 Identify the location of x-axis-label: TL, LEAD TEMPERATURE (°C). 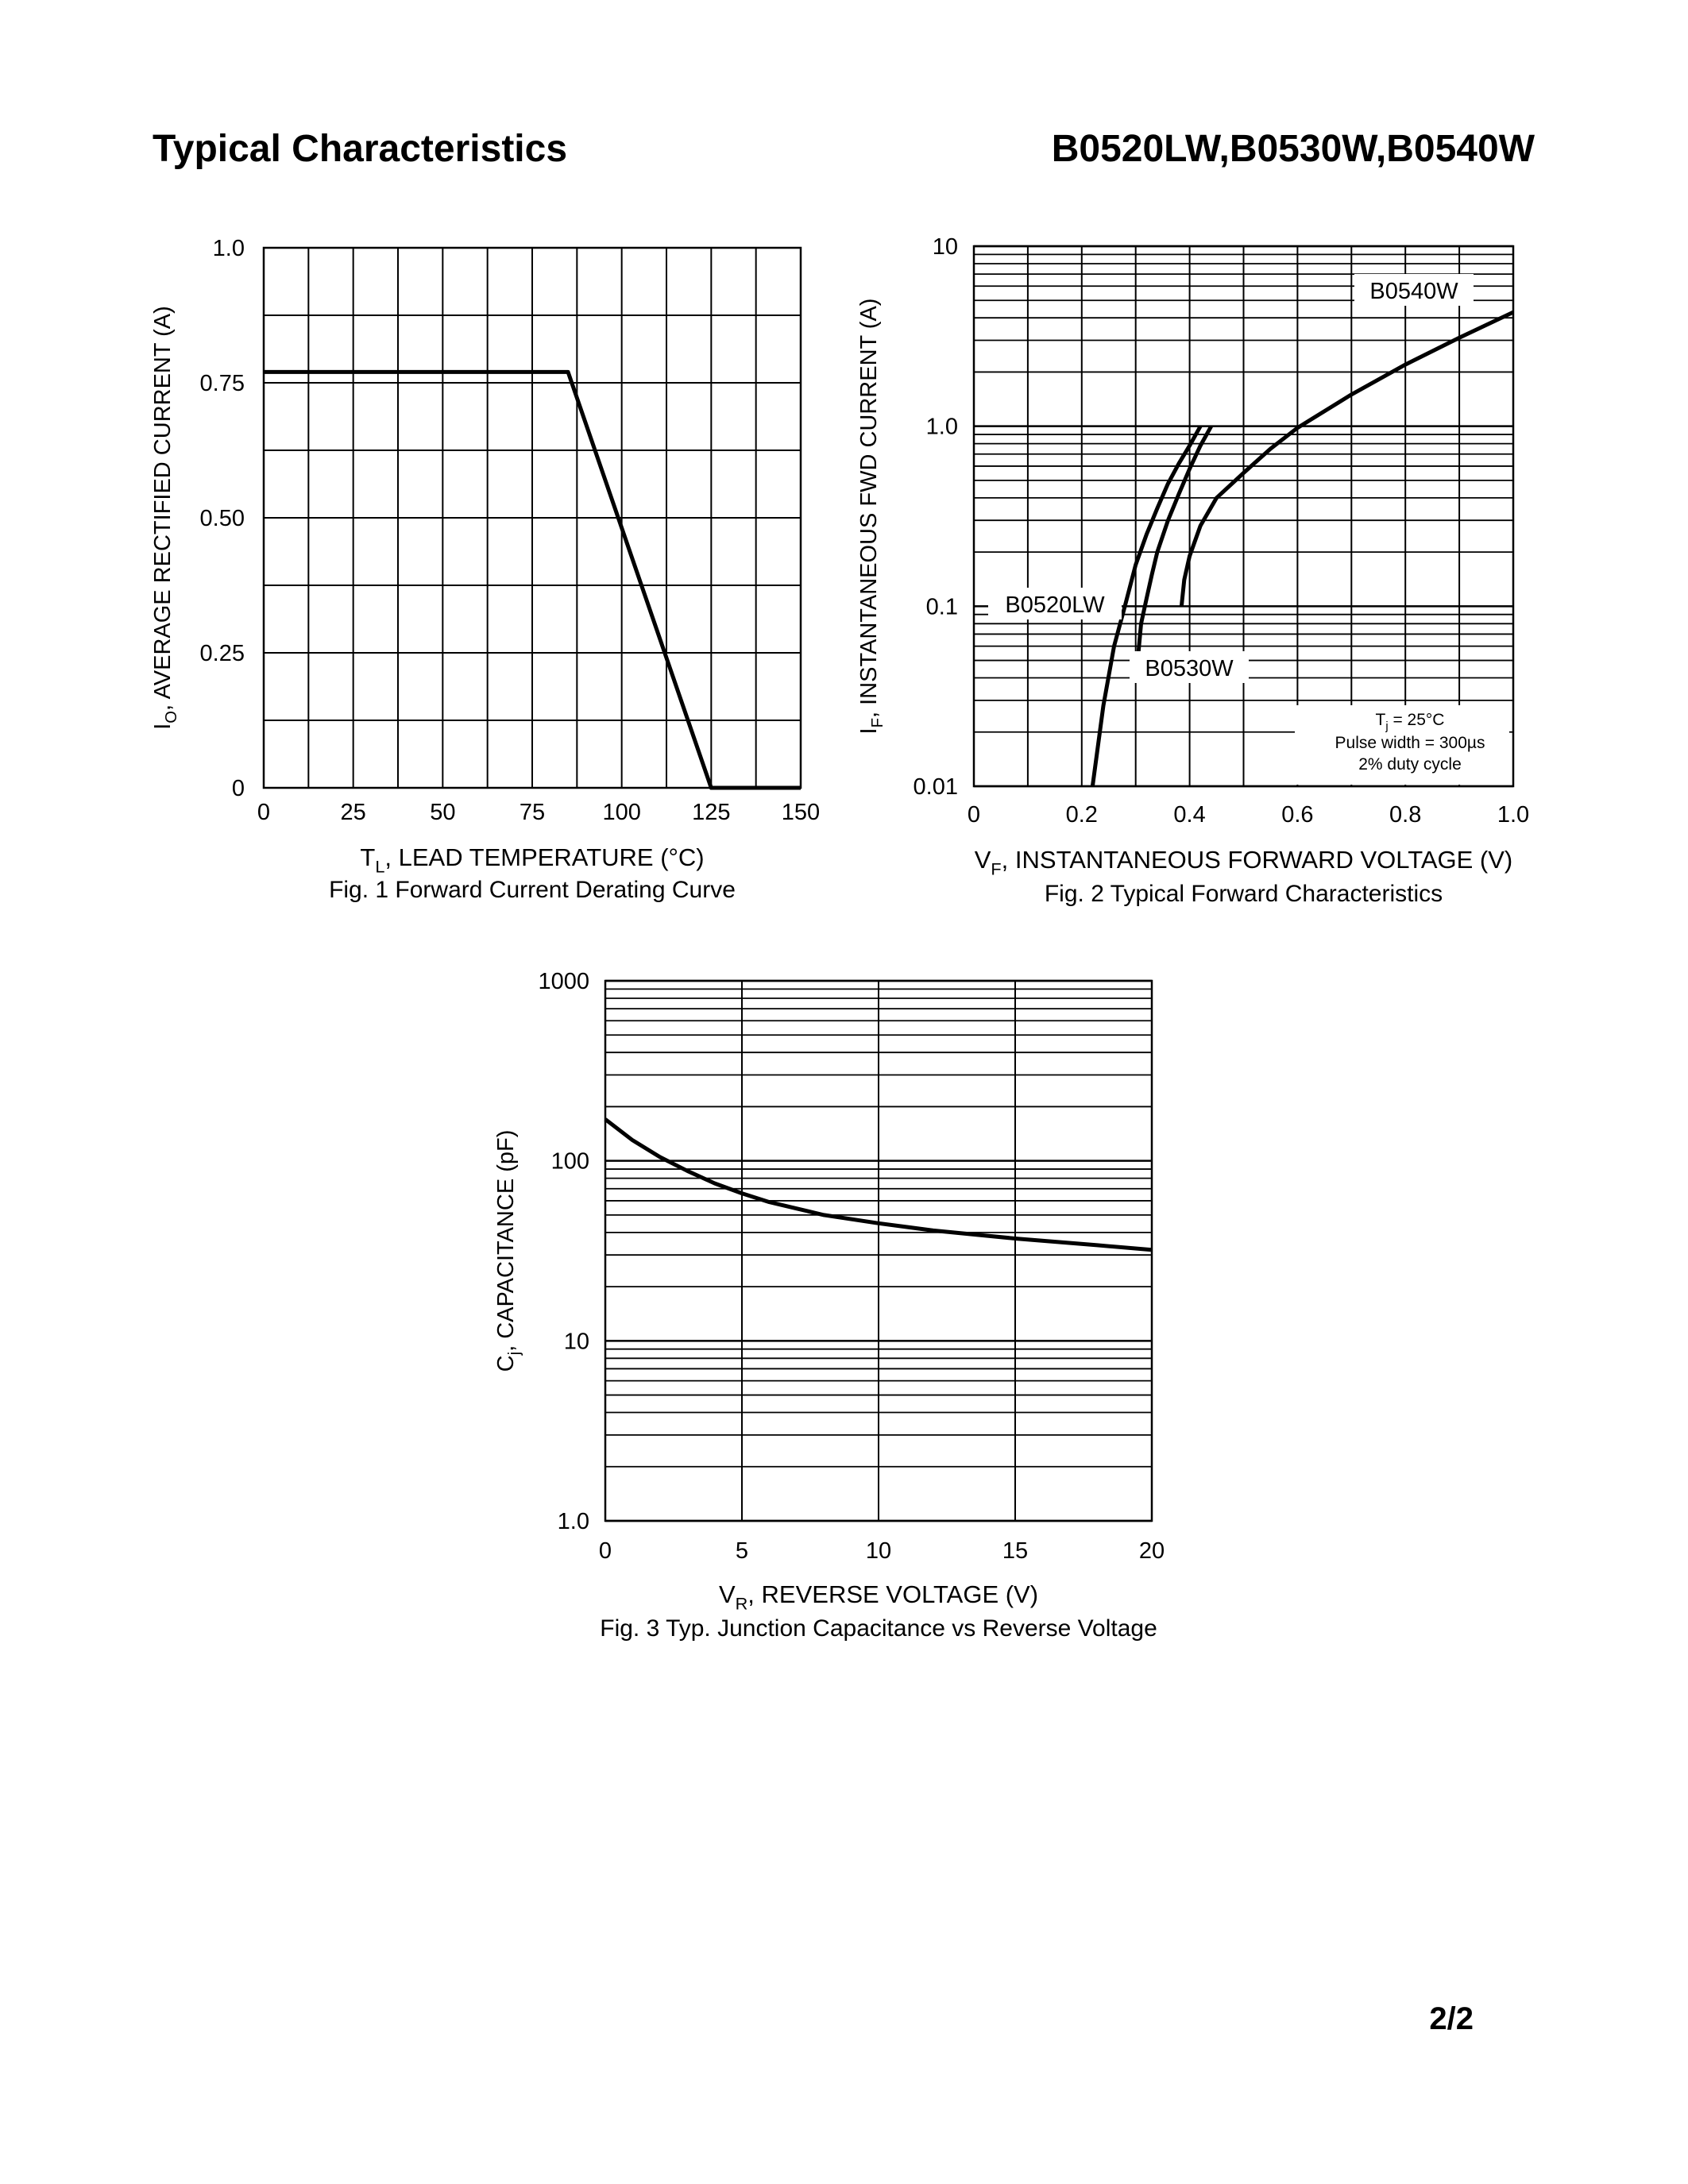
(532, 860).